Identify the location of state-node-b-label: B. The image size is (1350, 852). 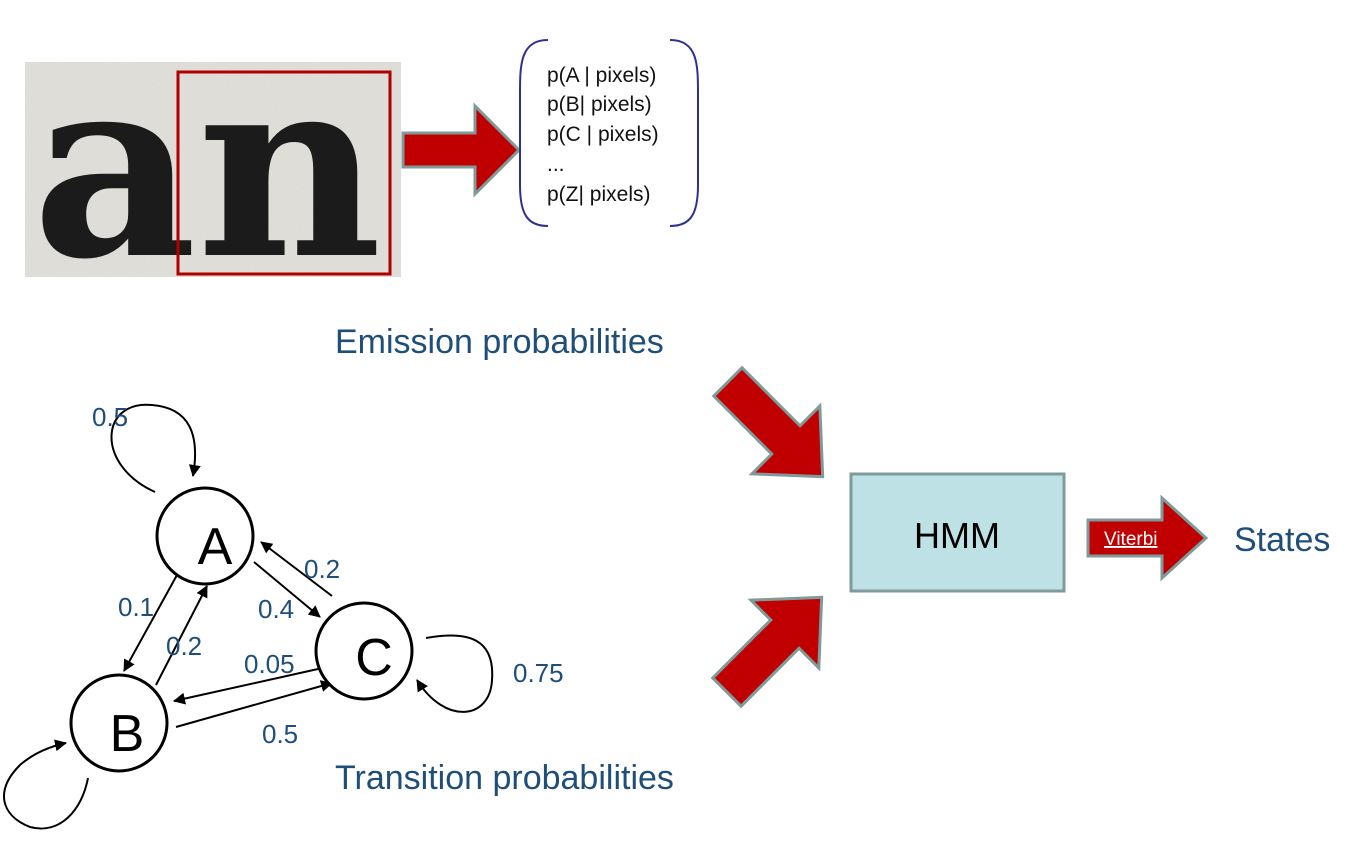
(127, 734).